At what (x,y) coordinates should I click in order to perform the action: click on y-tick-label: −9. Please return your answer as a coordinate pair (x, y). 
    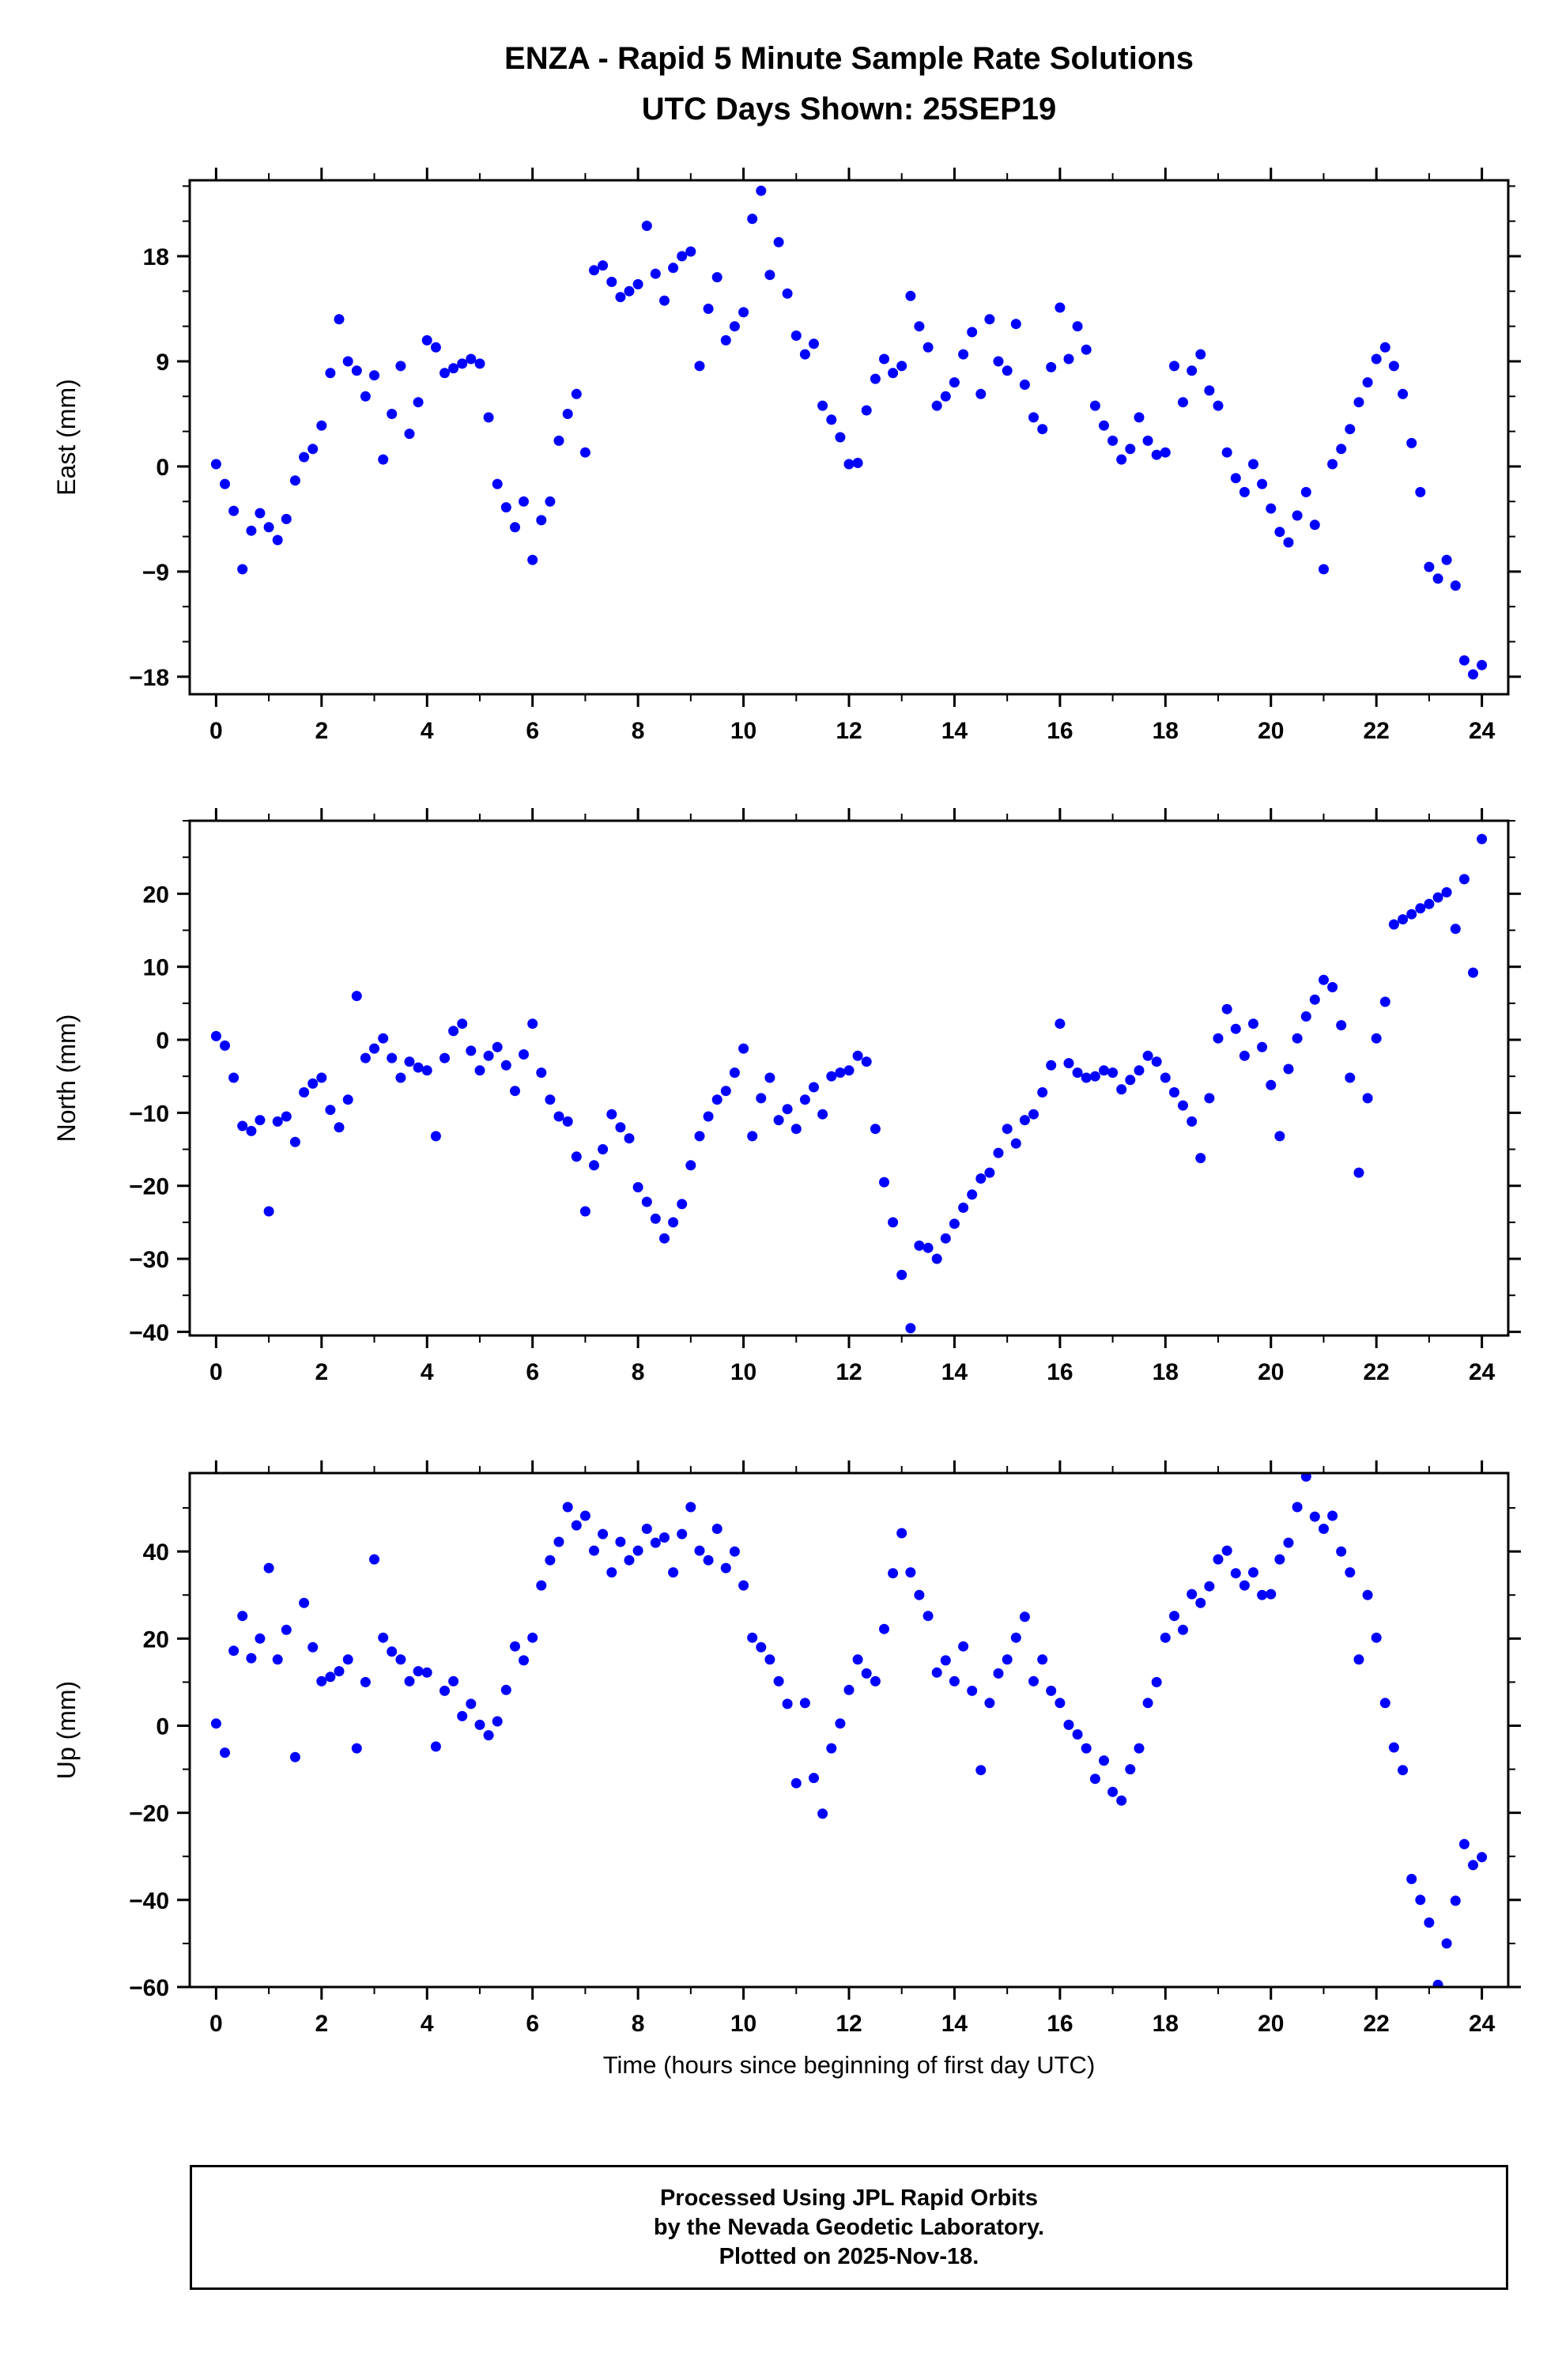
    Looking at the image, I should click on (156, 573).